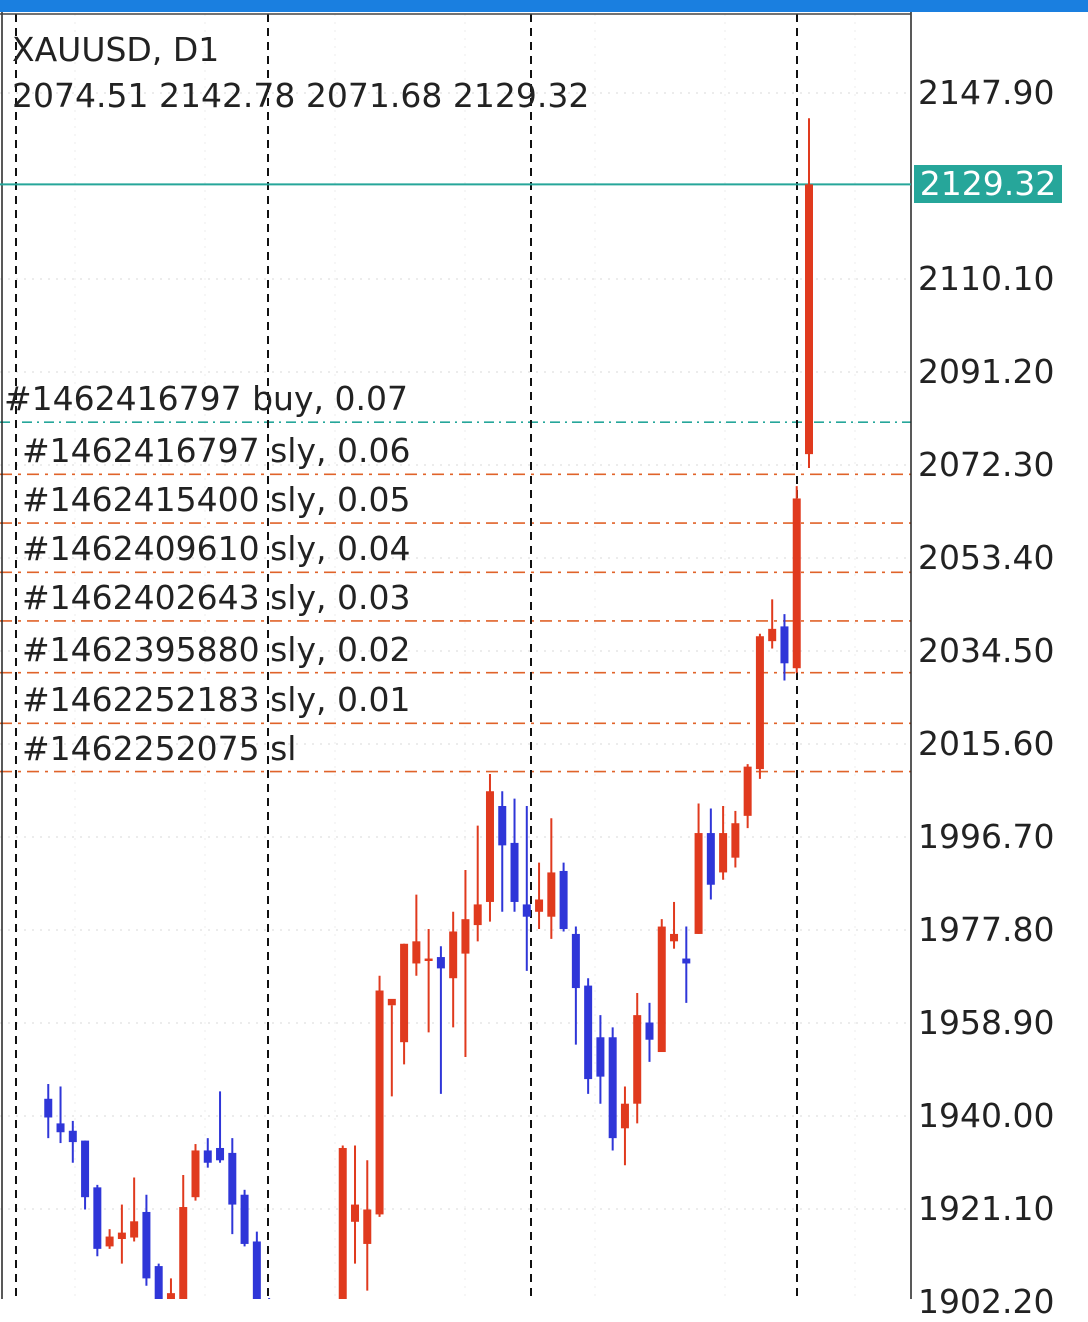 Image resolution: width=1088 pixels, height=1322 pixels. I want to click on order-label: #1462416797 buy, 0.07, so click(206, 399).